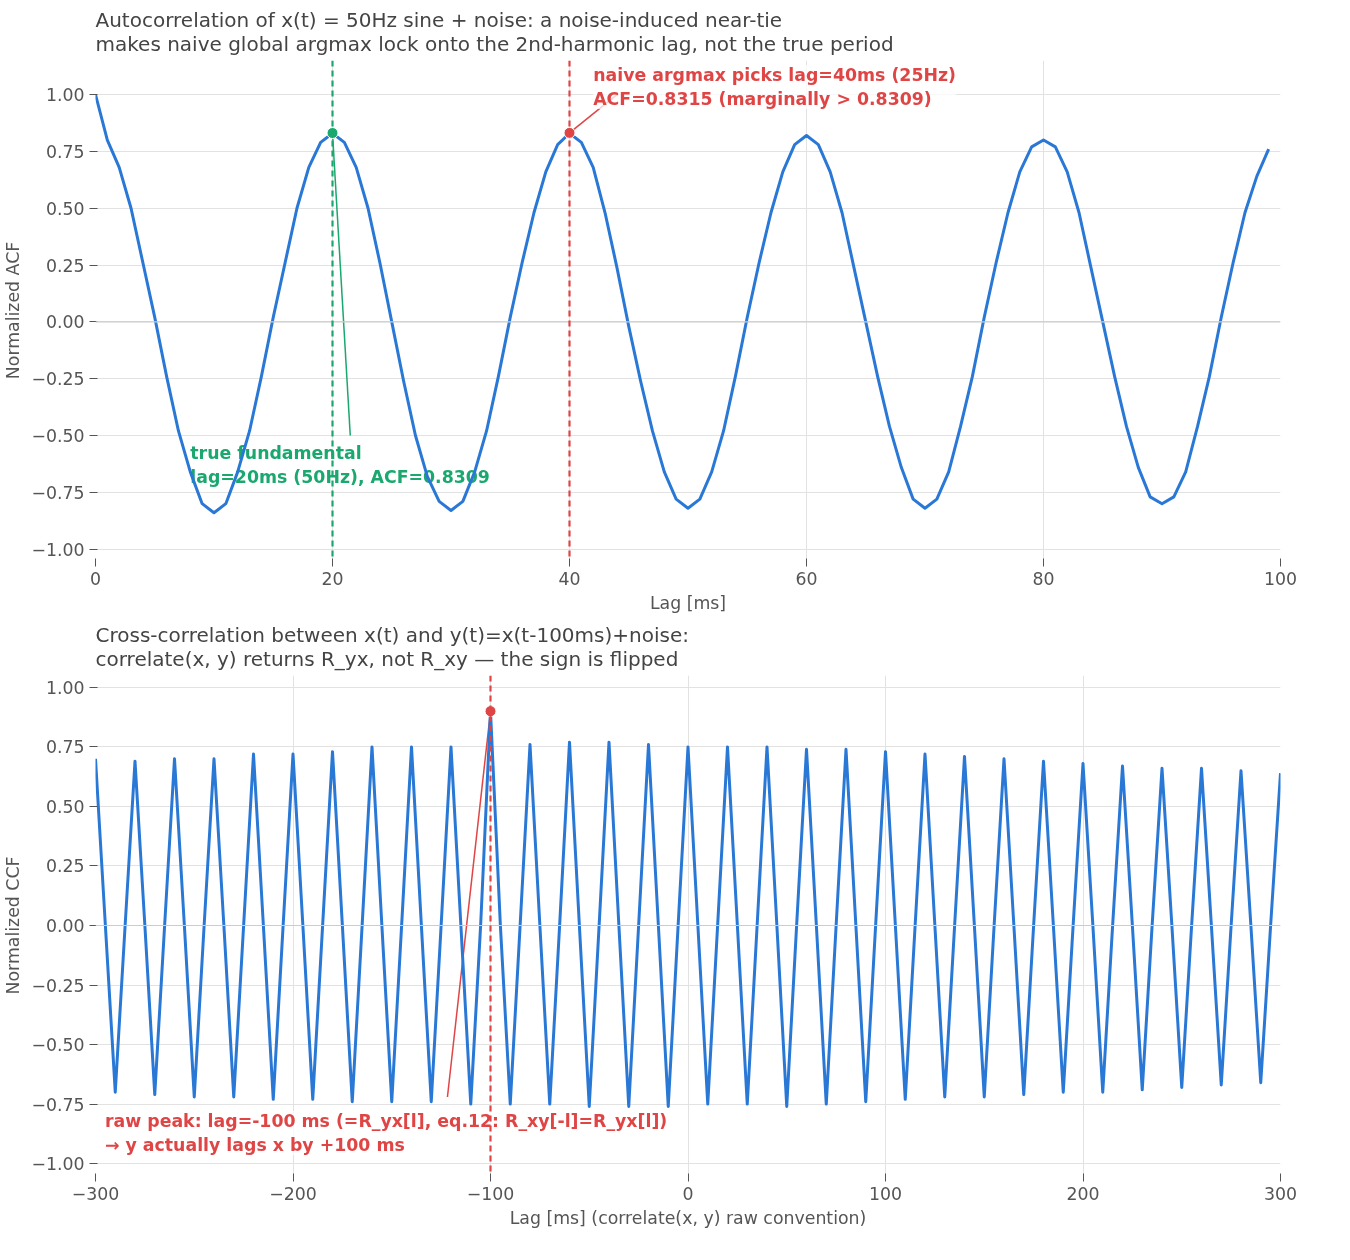 The height and width of the screenshot is (1260, 1350). What do you see at coordinates (806, 578) in the screenshot?
I see `x-tick-label: 60` at bounding box center [806, 578].